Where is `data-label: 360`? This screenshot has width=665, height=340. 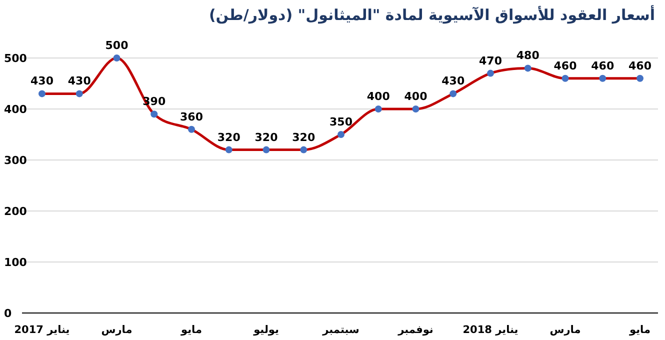 data-label: 360 is located at coordinates (192, 117).